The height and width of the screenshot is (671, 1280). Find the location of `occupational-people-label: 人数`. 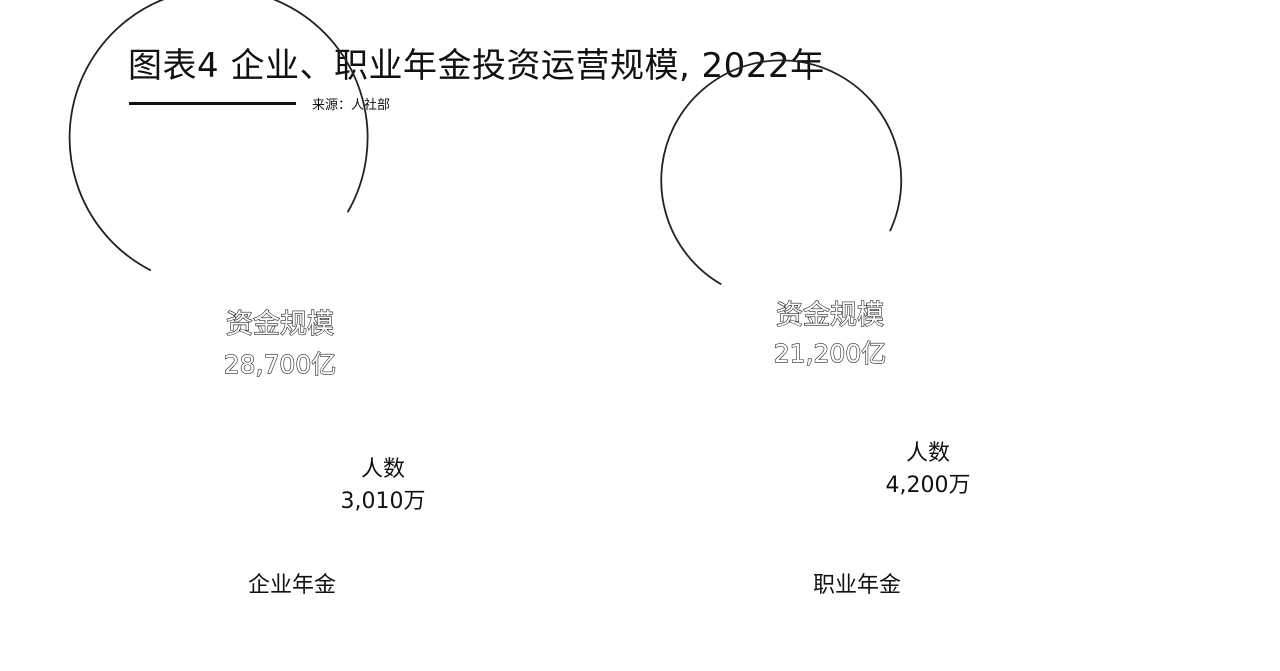

occupational-people-label: 人数 is located at coordinates (928, 453).